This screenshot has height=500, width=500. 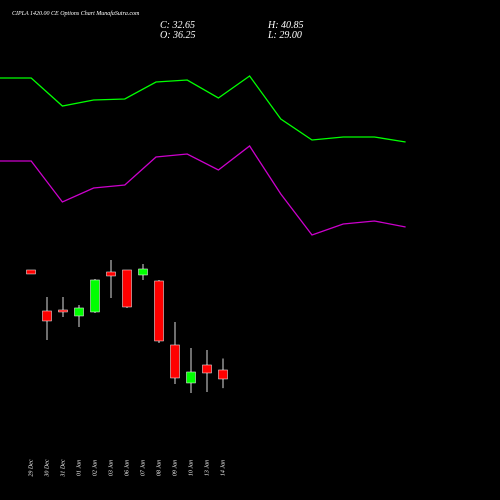 What do you see at coordinates (111, 468) in the screenshot?
I see `x-tick-label: 03 Jan` at bounding box center [111, 468].